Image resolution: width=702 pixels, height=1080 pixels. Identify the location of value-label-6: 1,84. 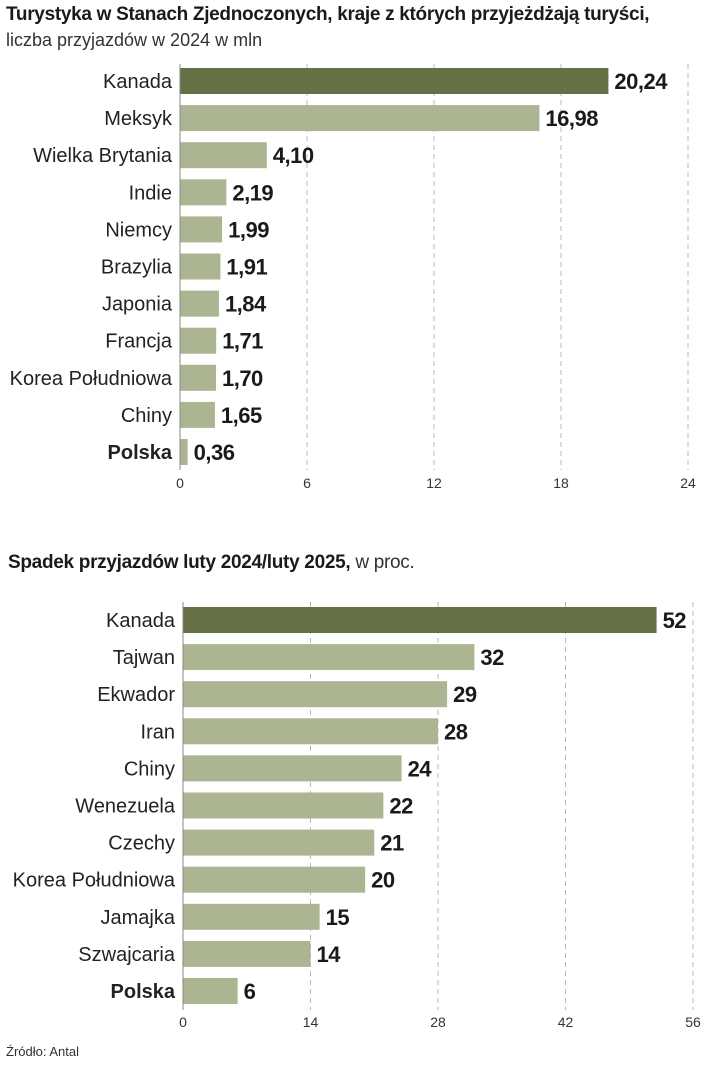
(246, 304).